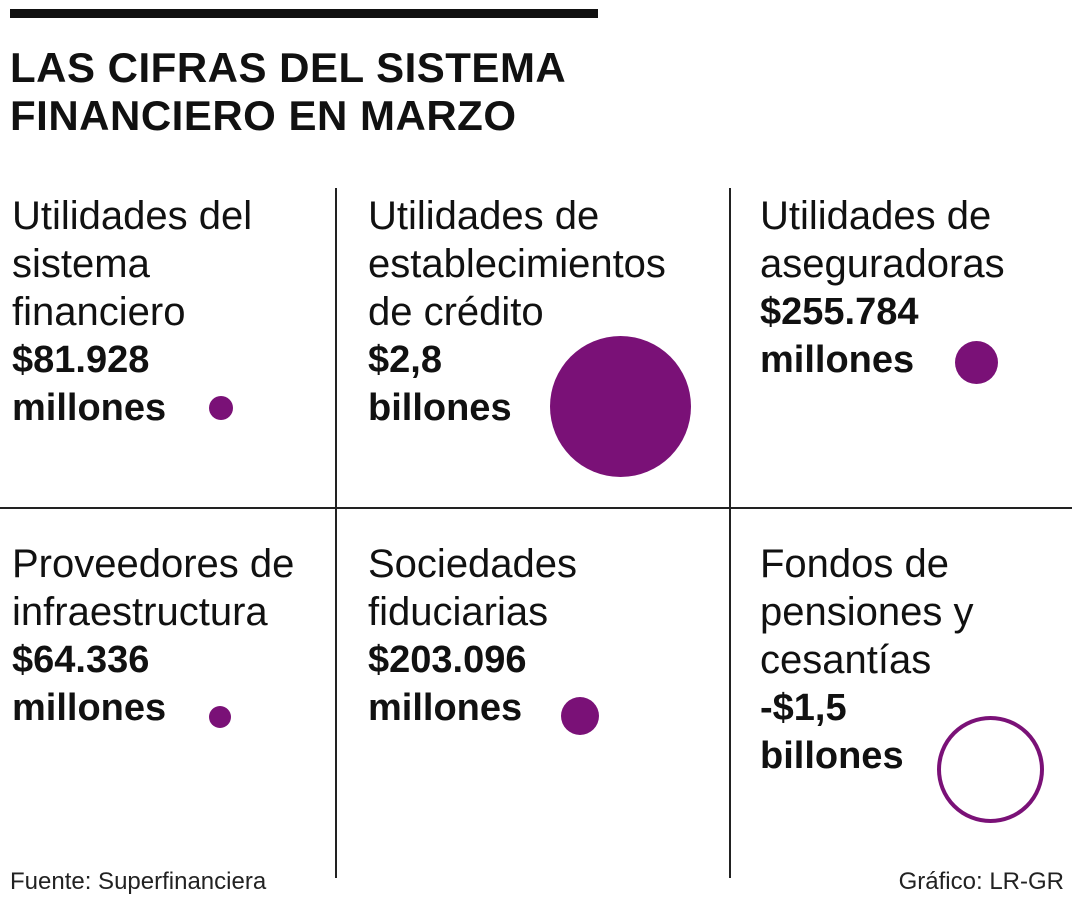  Describe the element at coordinates (220, 717) in the screenshot. I see `bubble-proveedores-infraestructura` at that location.